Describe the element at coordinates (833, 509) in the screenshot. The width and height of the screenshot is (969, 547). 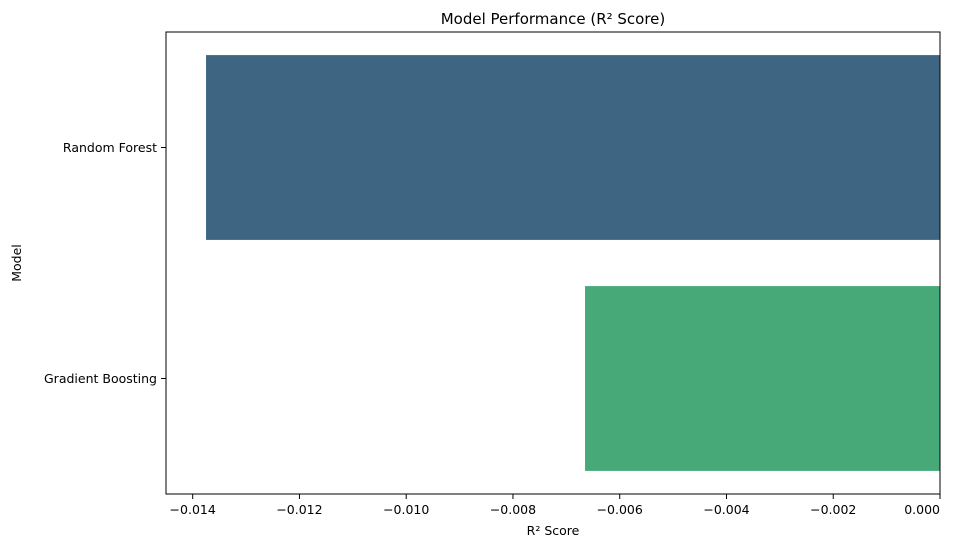
I see `x-tick-label: −0.002` at that location.